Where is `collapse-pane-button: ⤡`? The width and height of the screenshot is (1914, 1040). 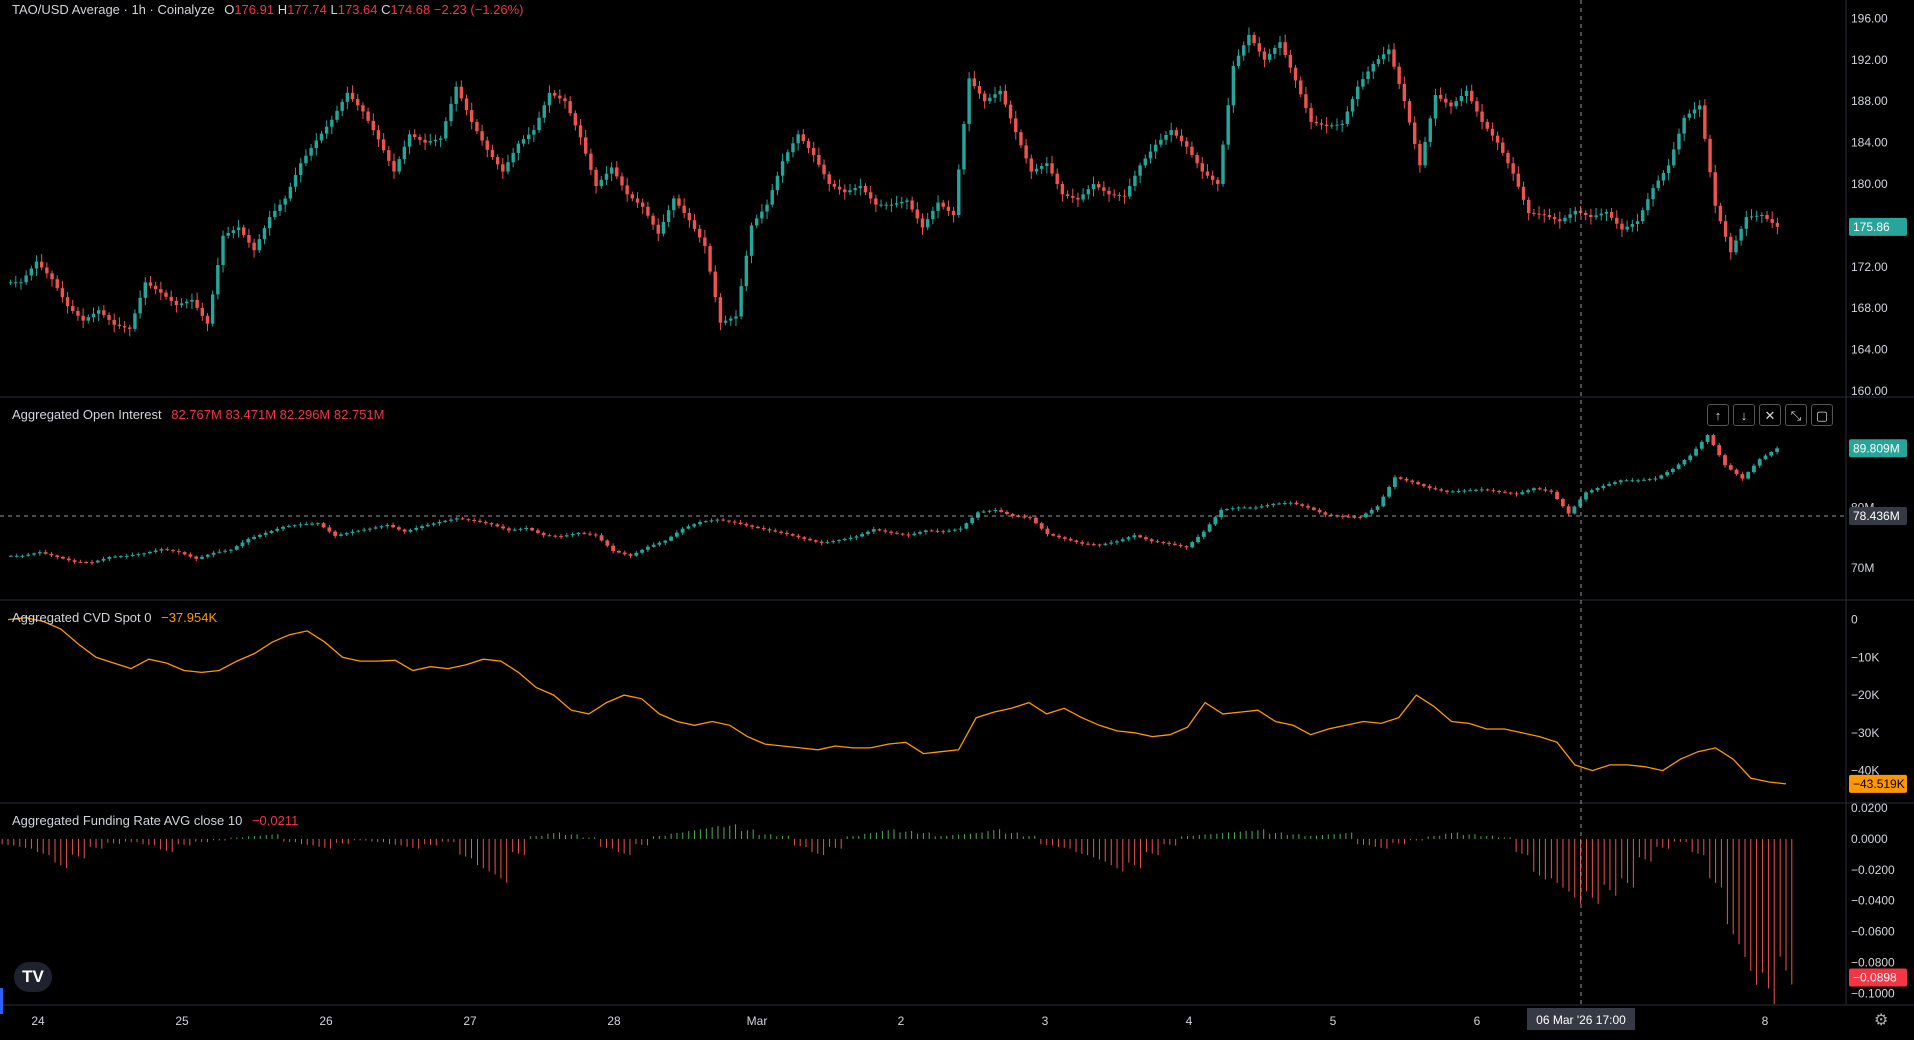
collapse-pane-button: ⤡ is located at coordinates (1796, 415).